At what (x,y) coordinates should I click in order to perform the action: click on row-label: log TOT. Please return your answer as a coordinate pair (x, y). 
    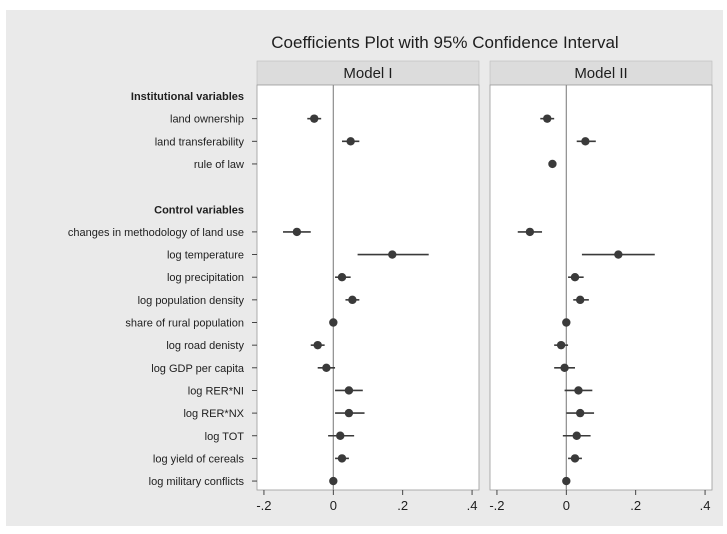
    Looking at the image, I should click on (225, 437).